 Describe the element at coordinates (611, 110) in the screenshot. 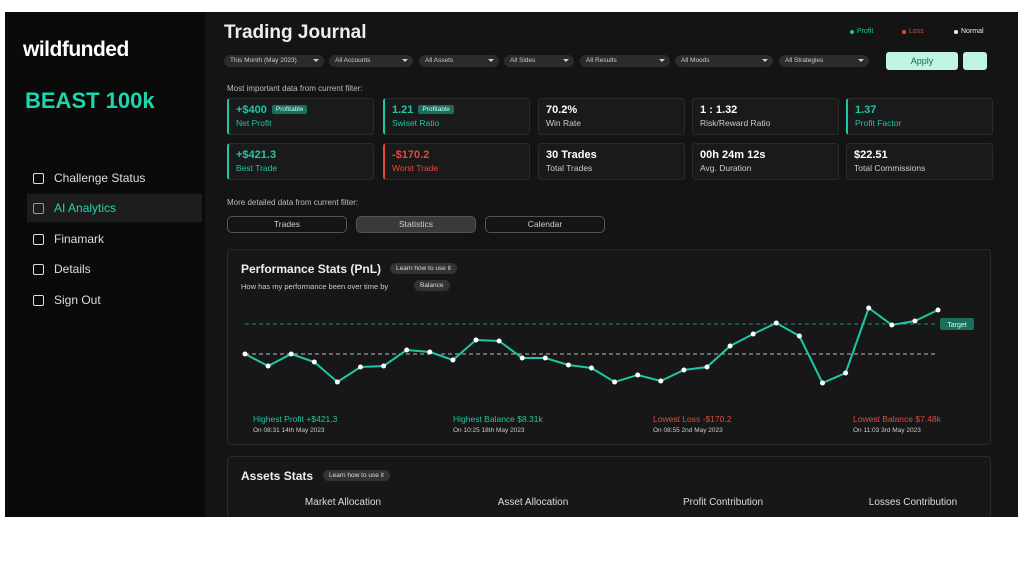

I see `stat-value: 70.2%` at that location.